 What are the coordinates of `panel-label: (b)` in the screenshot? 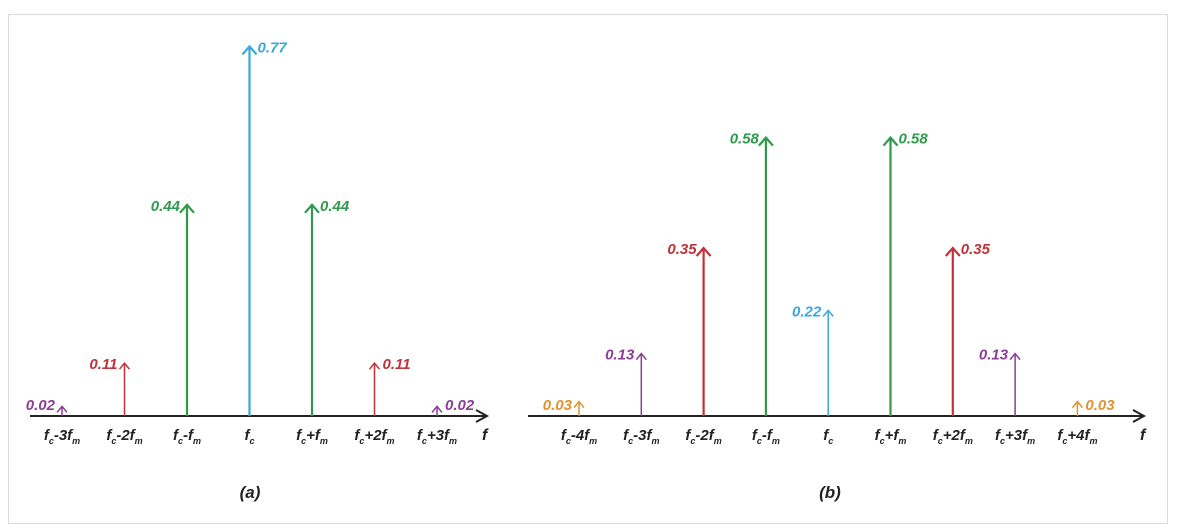 It's located at (830, 492).